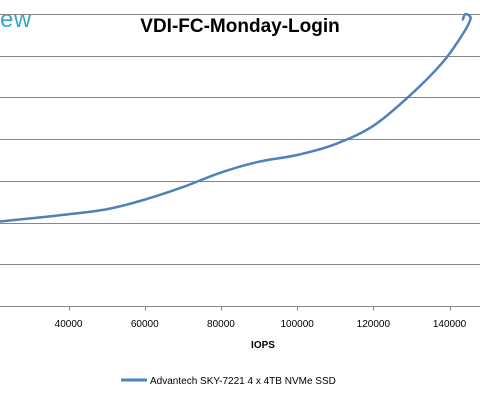 The width and height of the screenshot is (480, 401). I want to click on x-tick-label-0: 40000, so click(69, 324).